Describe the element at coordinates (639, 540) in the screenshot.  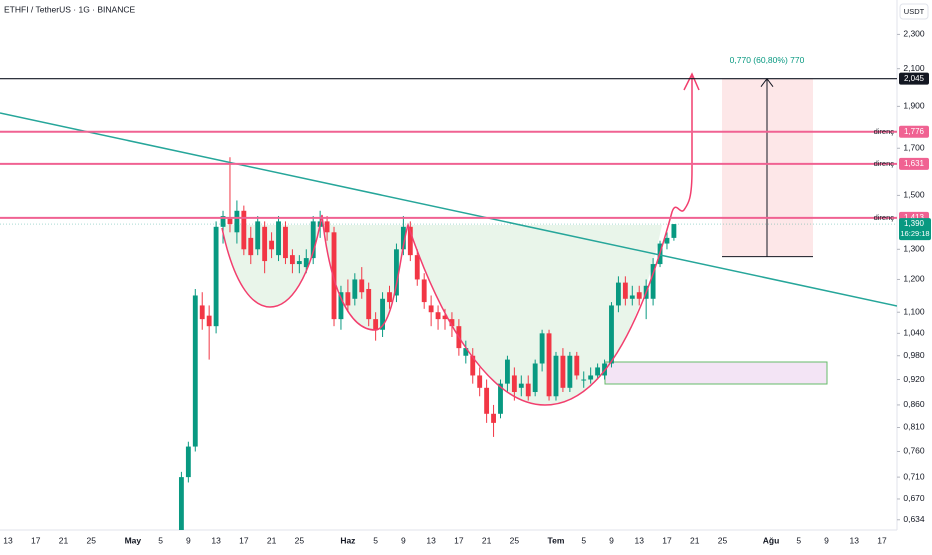
I see `x-tick-label: 13` at that location.